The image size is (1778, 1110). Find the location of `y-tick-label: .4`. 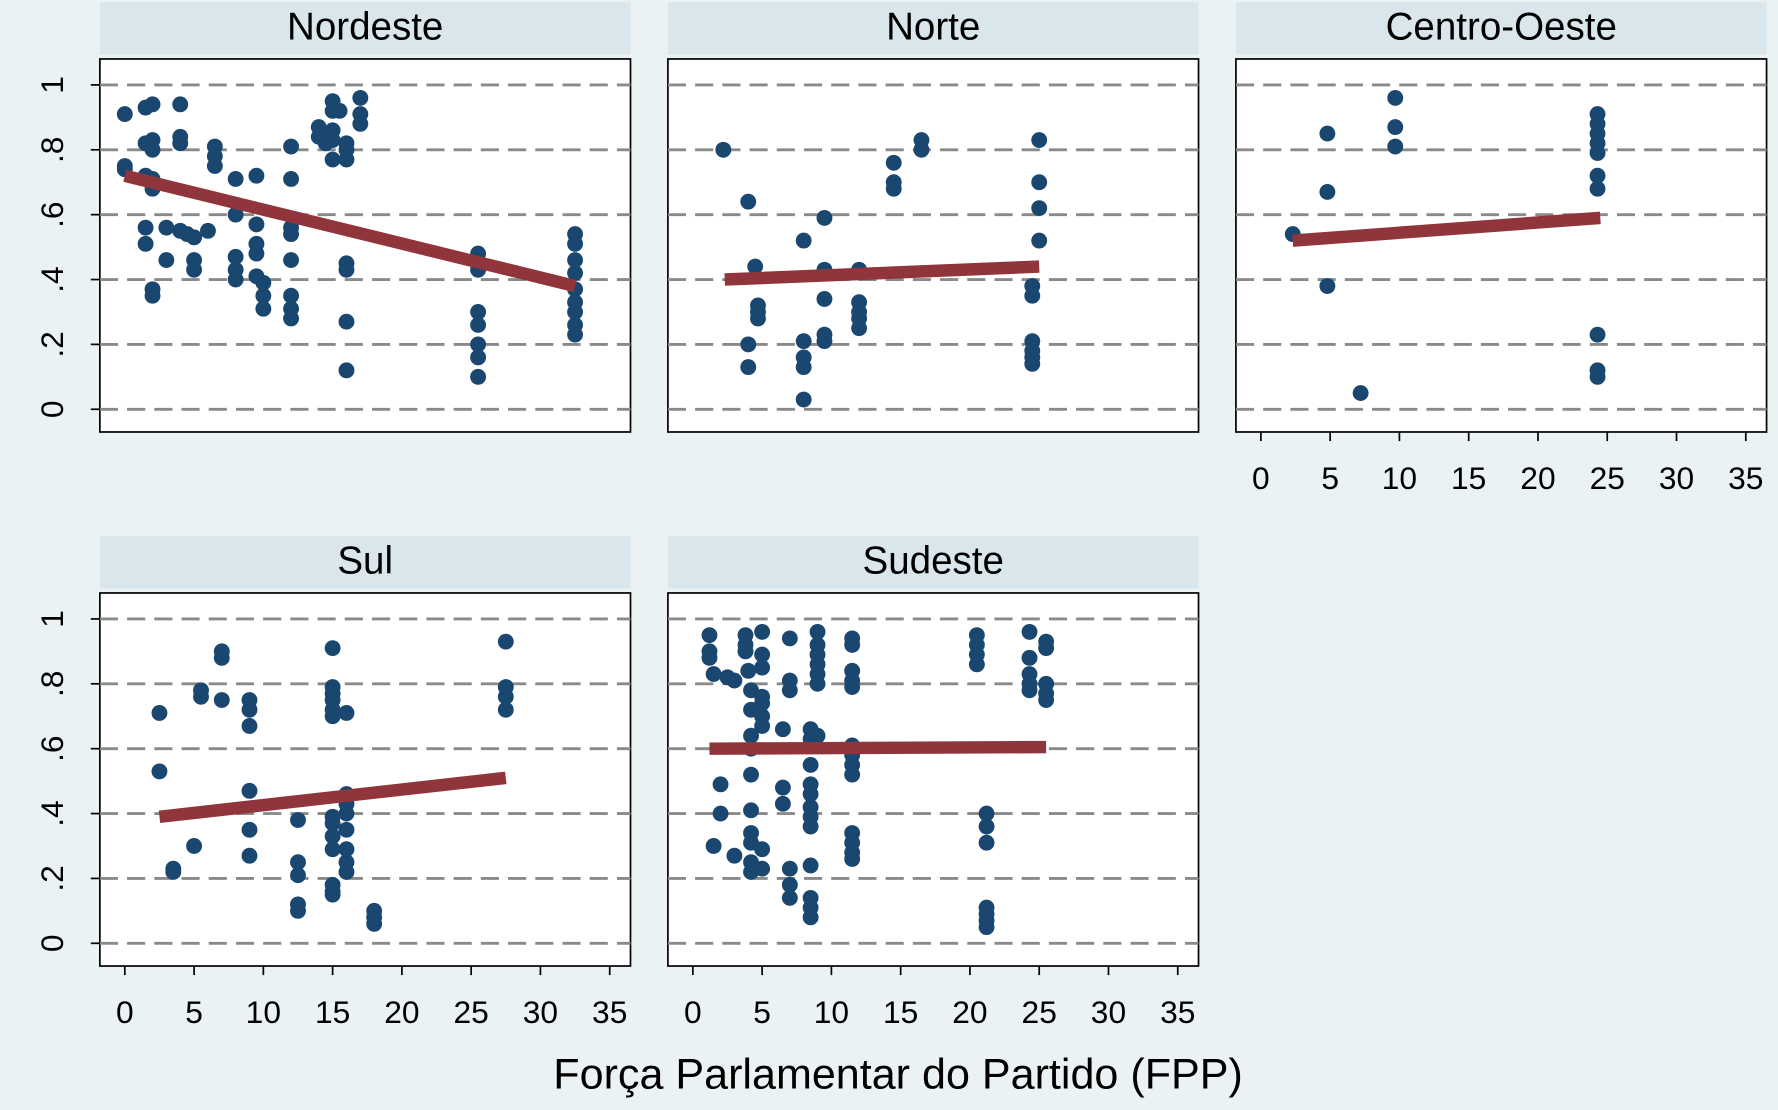

y-tick-label: .4 is located at coordinates (52, 279).